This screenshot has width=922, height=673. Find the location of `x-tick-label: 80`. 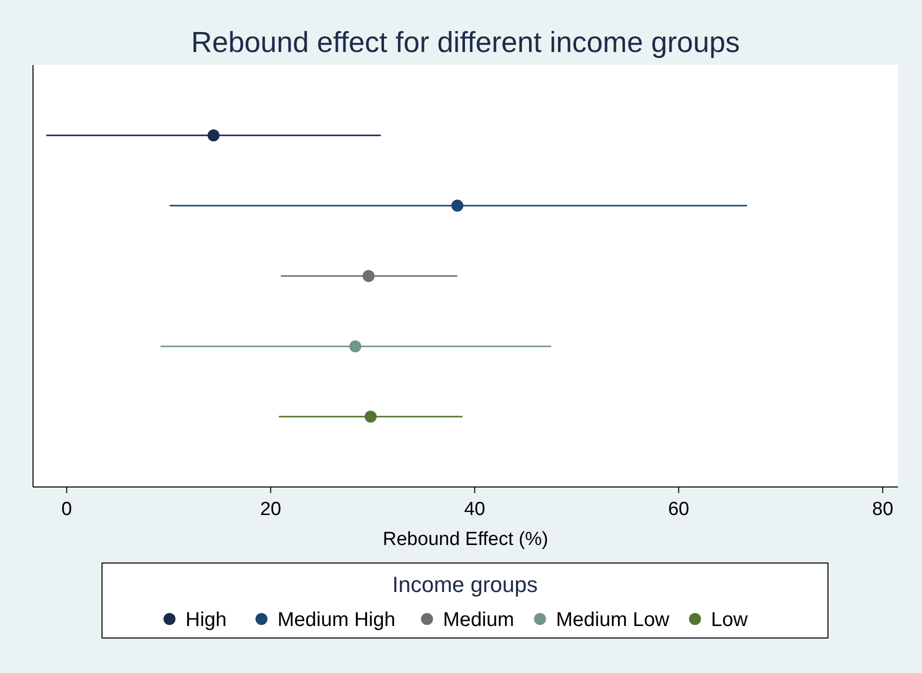

x-tick-label: 80 is located at coordinates (883, 509).